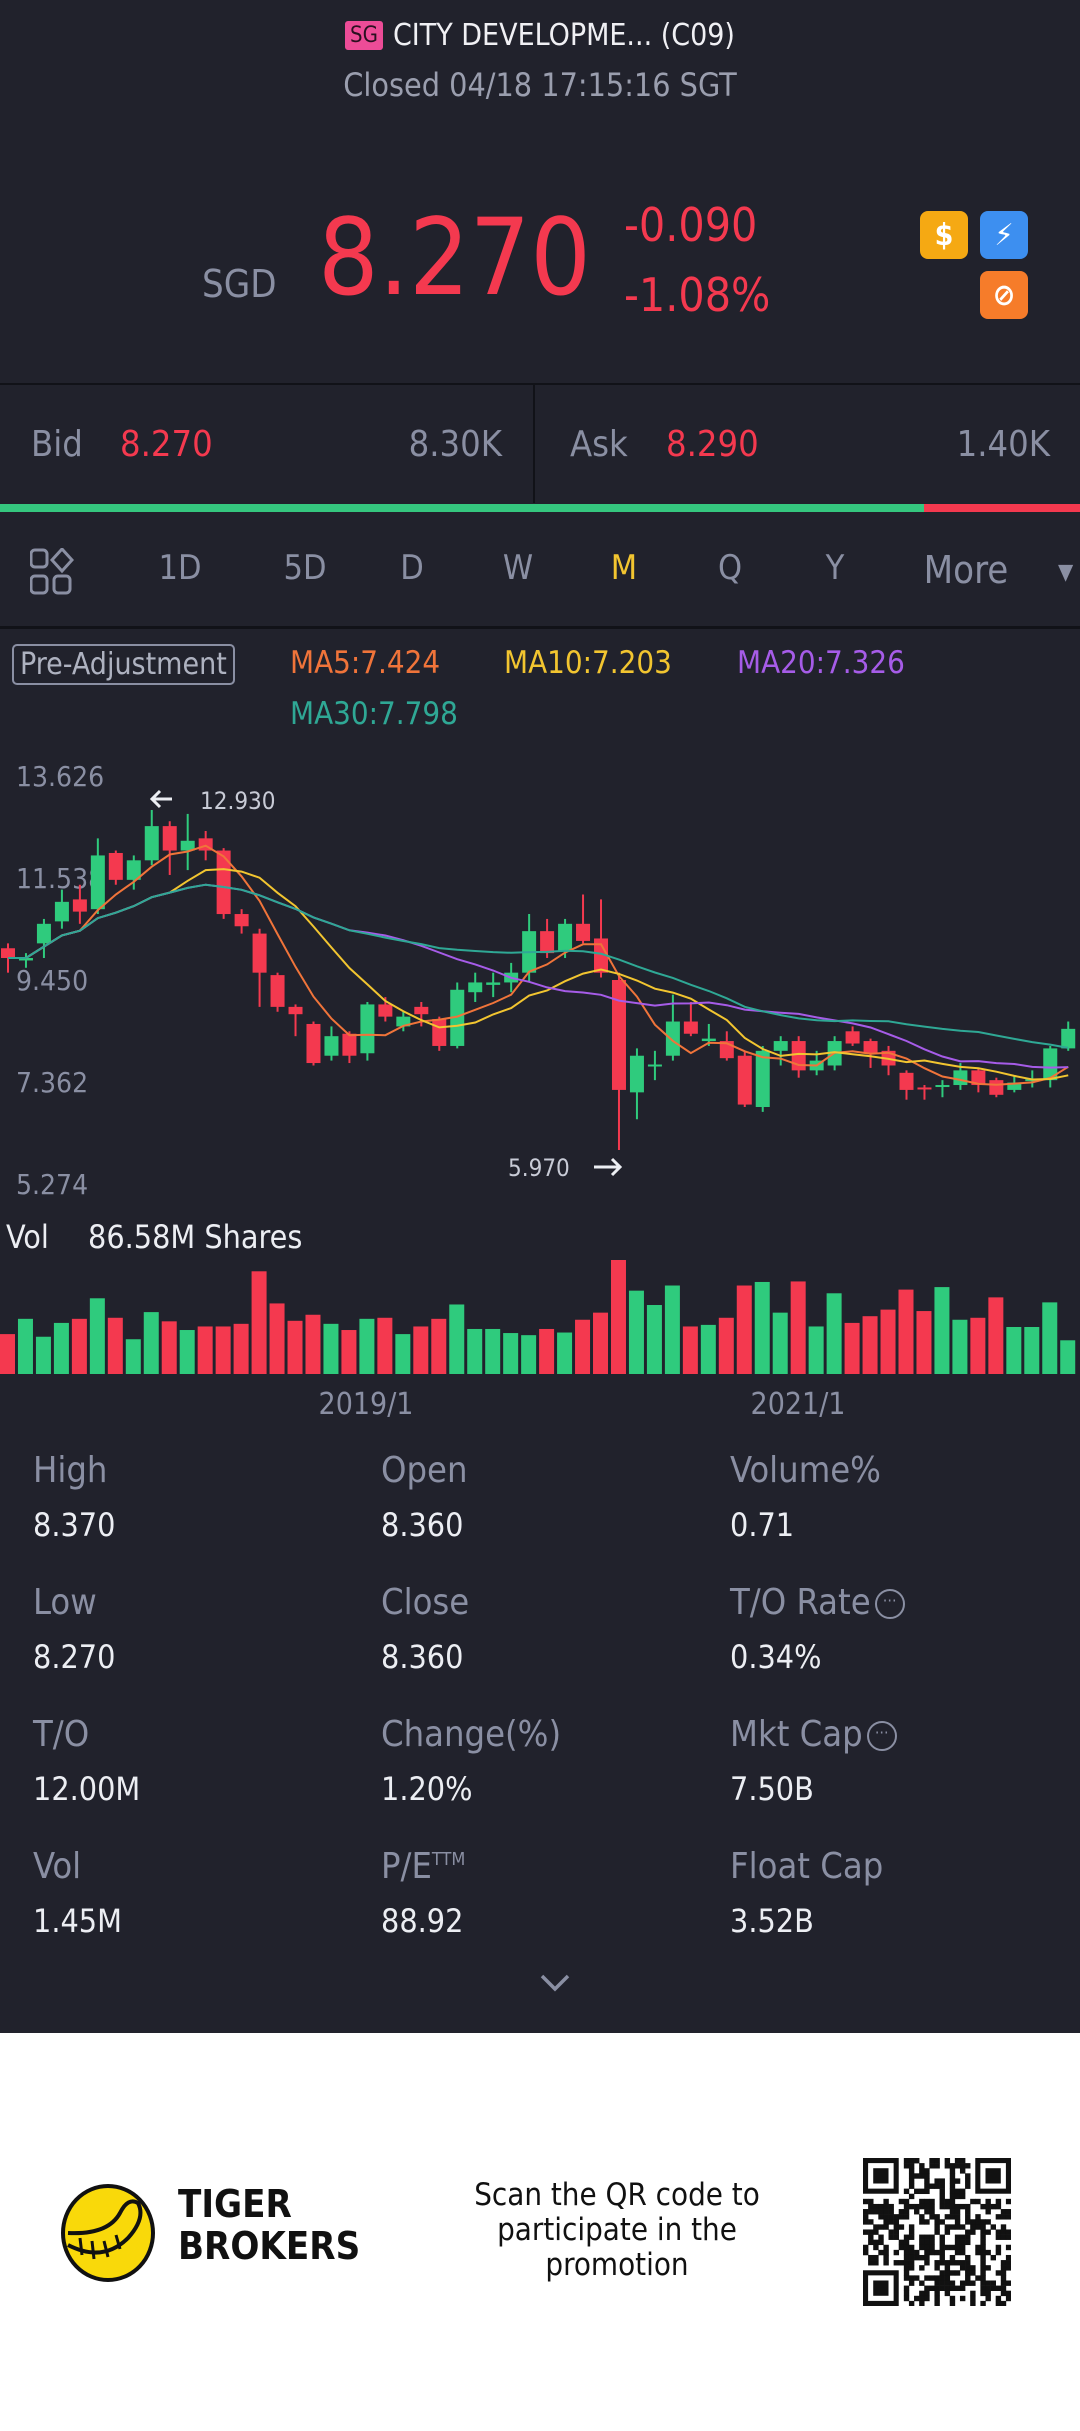  What do you see at coordinates (588, 663) in the screenshot?
I see `ma10-label: MA10:7.203` at bounding box center [588, 663].